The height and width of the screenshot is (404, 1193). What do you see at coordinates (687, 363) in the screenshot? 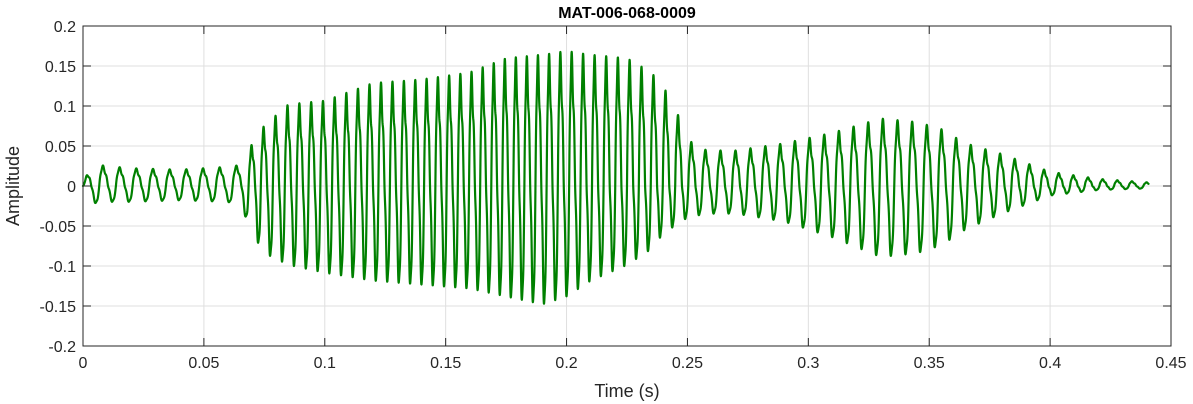
I see `x-tick-label: 0.25` at bounding box center [687, 363].